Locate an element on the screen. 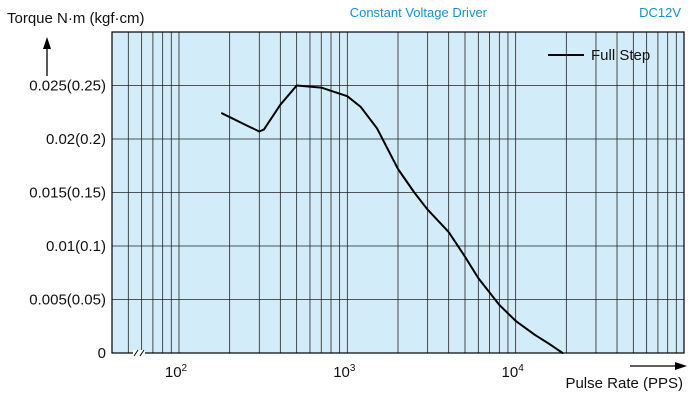  y-tick-label: 0.005(0.05) is located at coordinates (67, 300).